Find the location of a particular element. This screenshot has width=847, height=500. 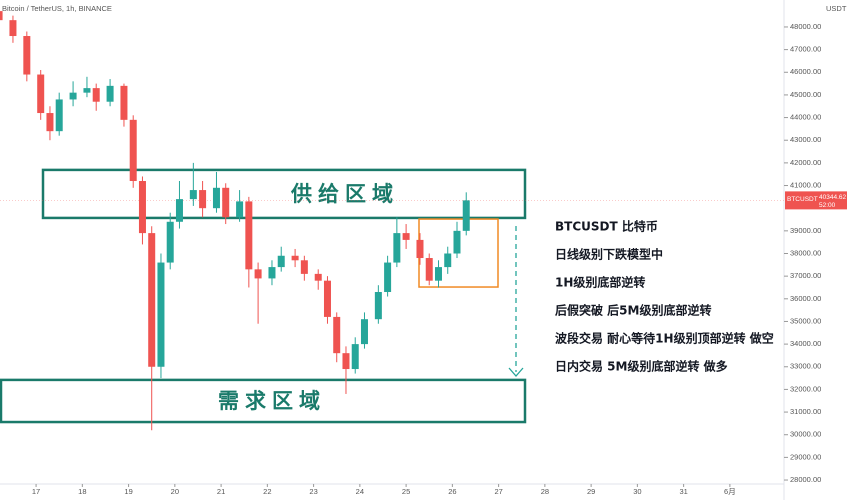

y-tick-label: 36000.00 is located at coordinates (805, 298).